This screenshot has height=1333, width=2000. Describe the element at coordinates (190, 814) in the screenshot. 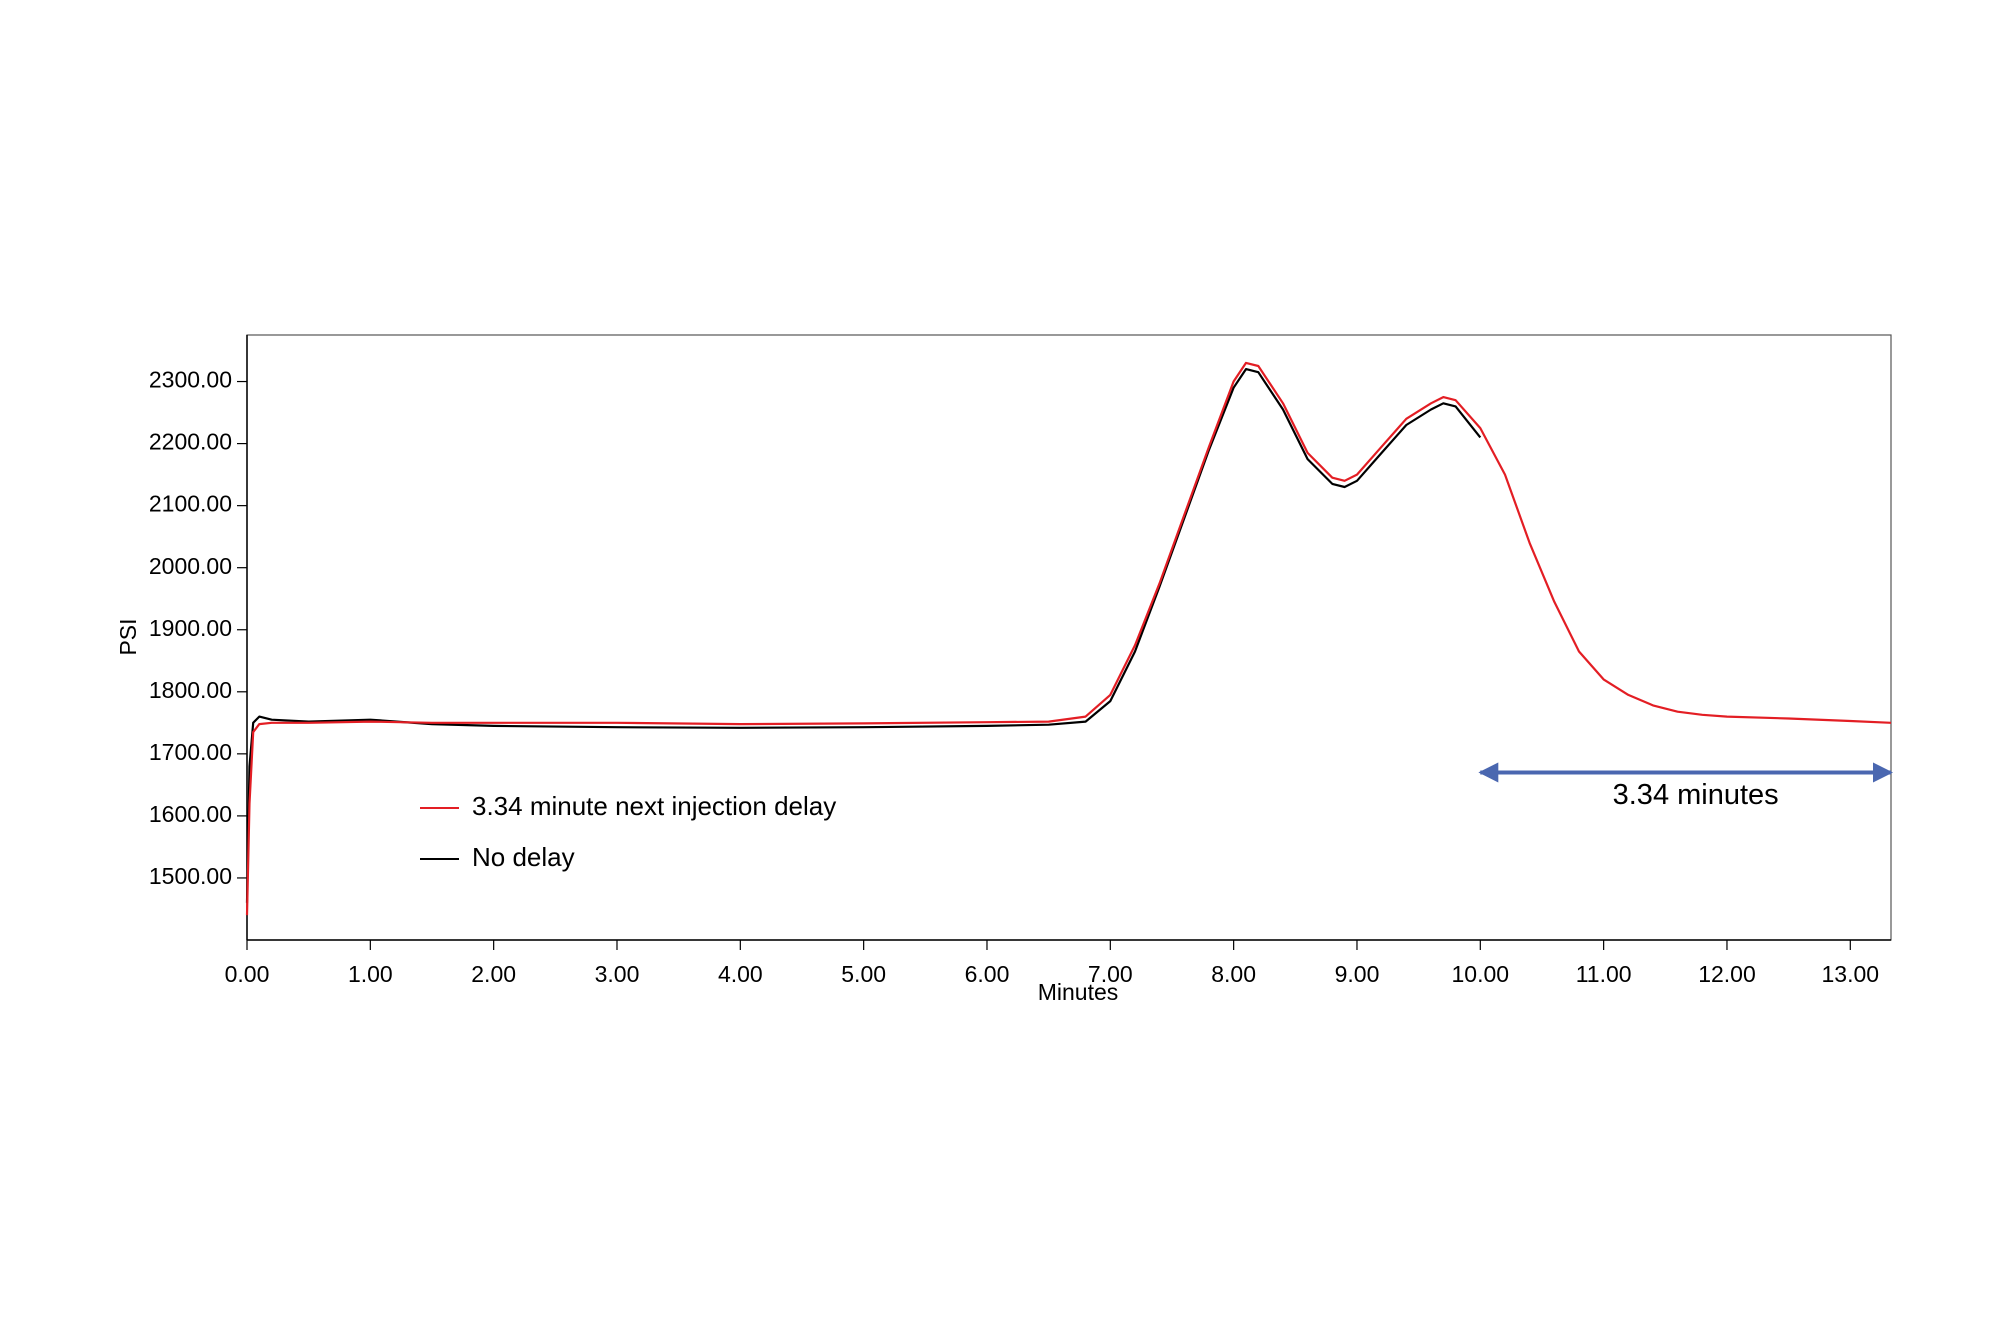

I see `y-tick-label: 1600.00` at that location.